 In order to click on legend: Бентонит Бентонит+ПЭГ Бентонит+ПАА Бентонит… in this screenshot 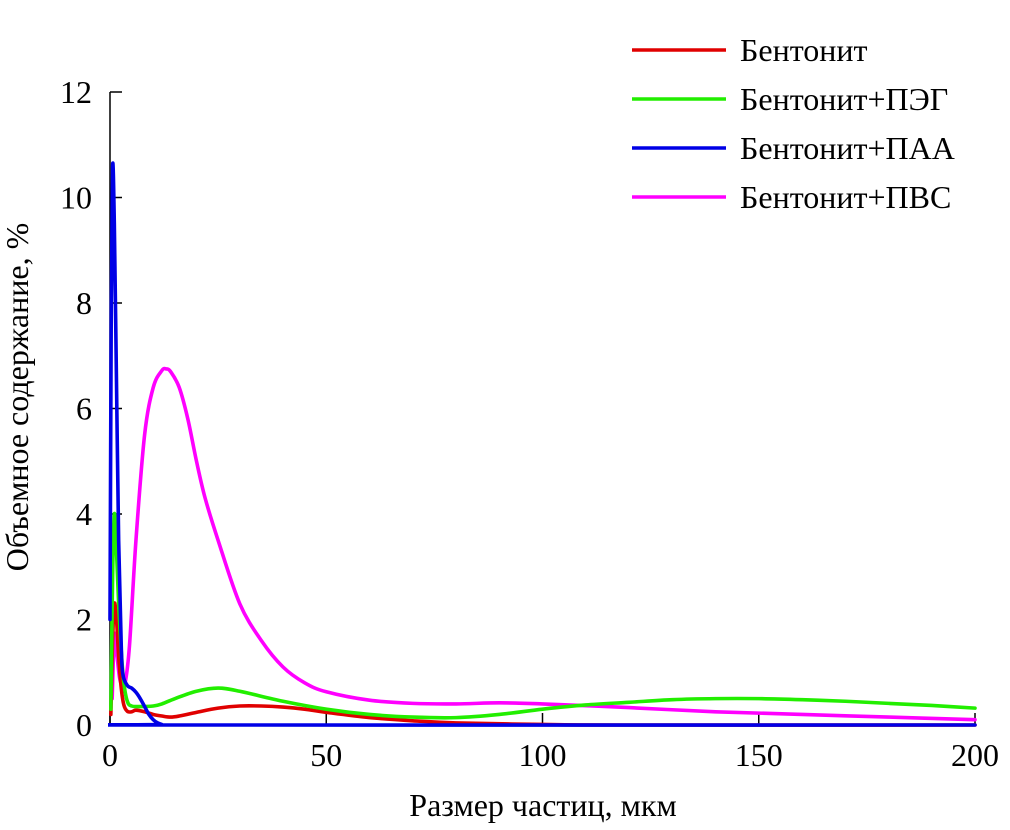, I will do `click(793, 123)`.